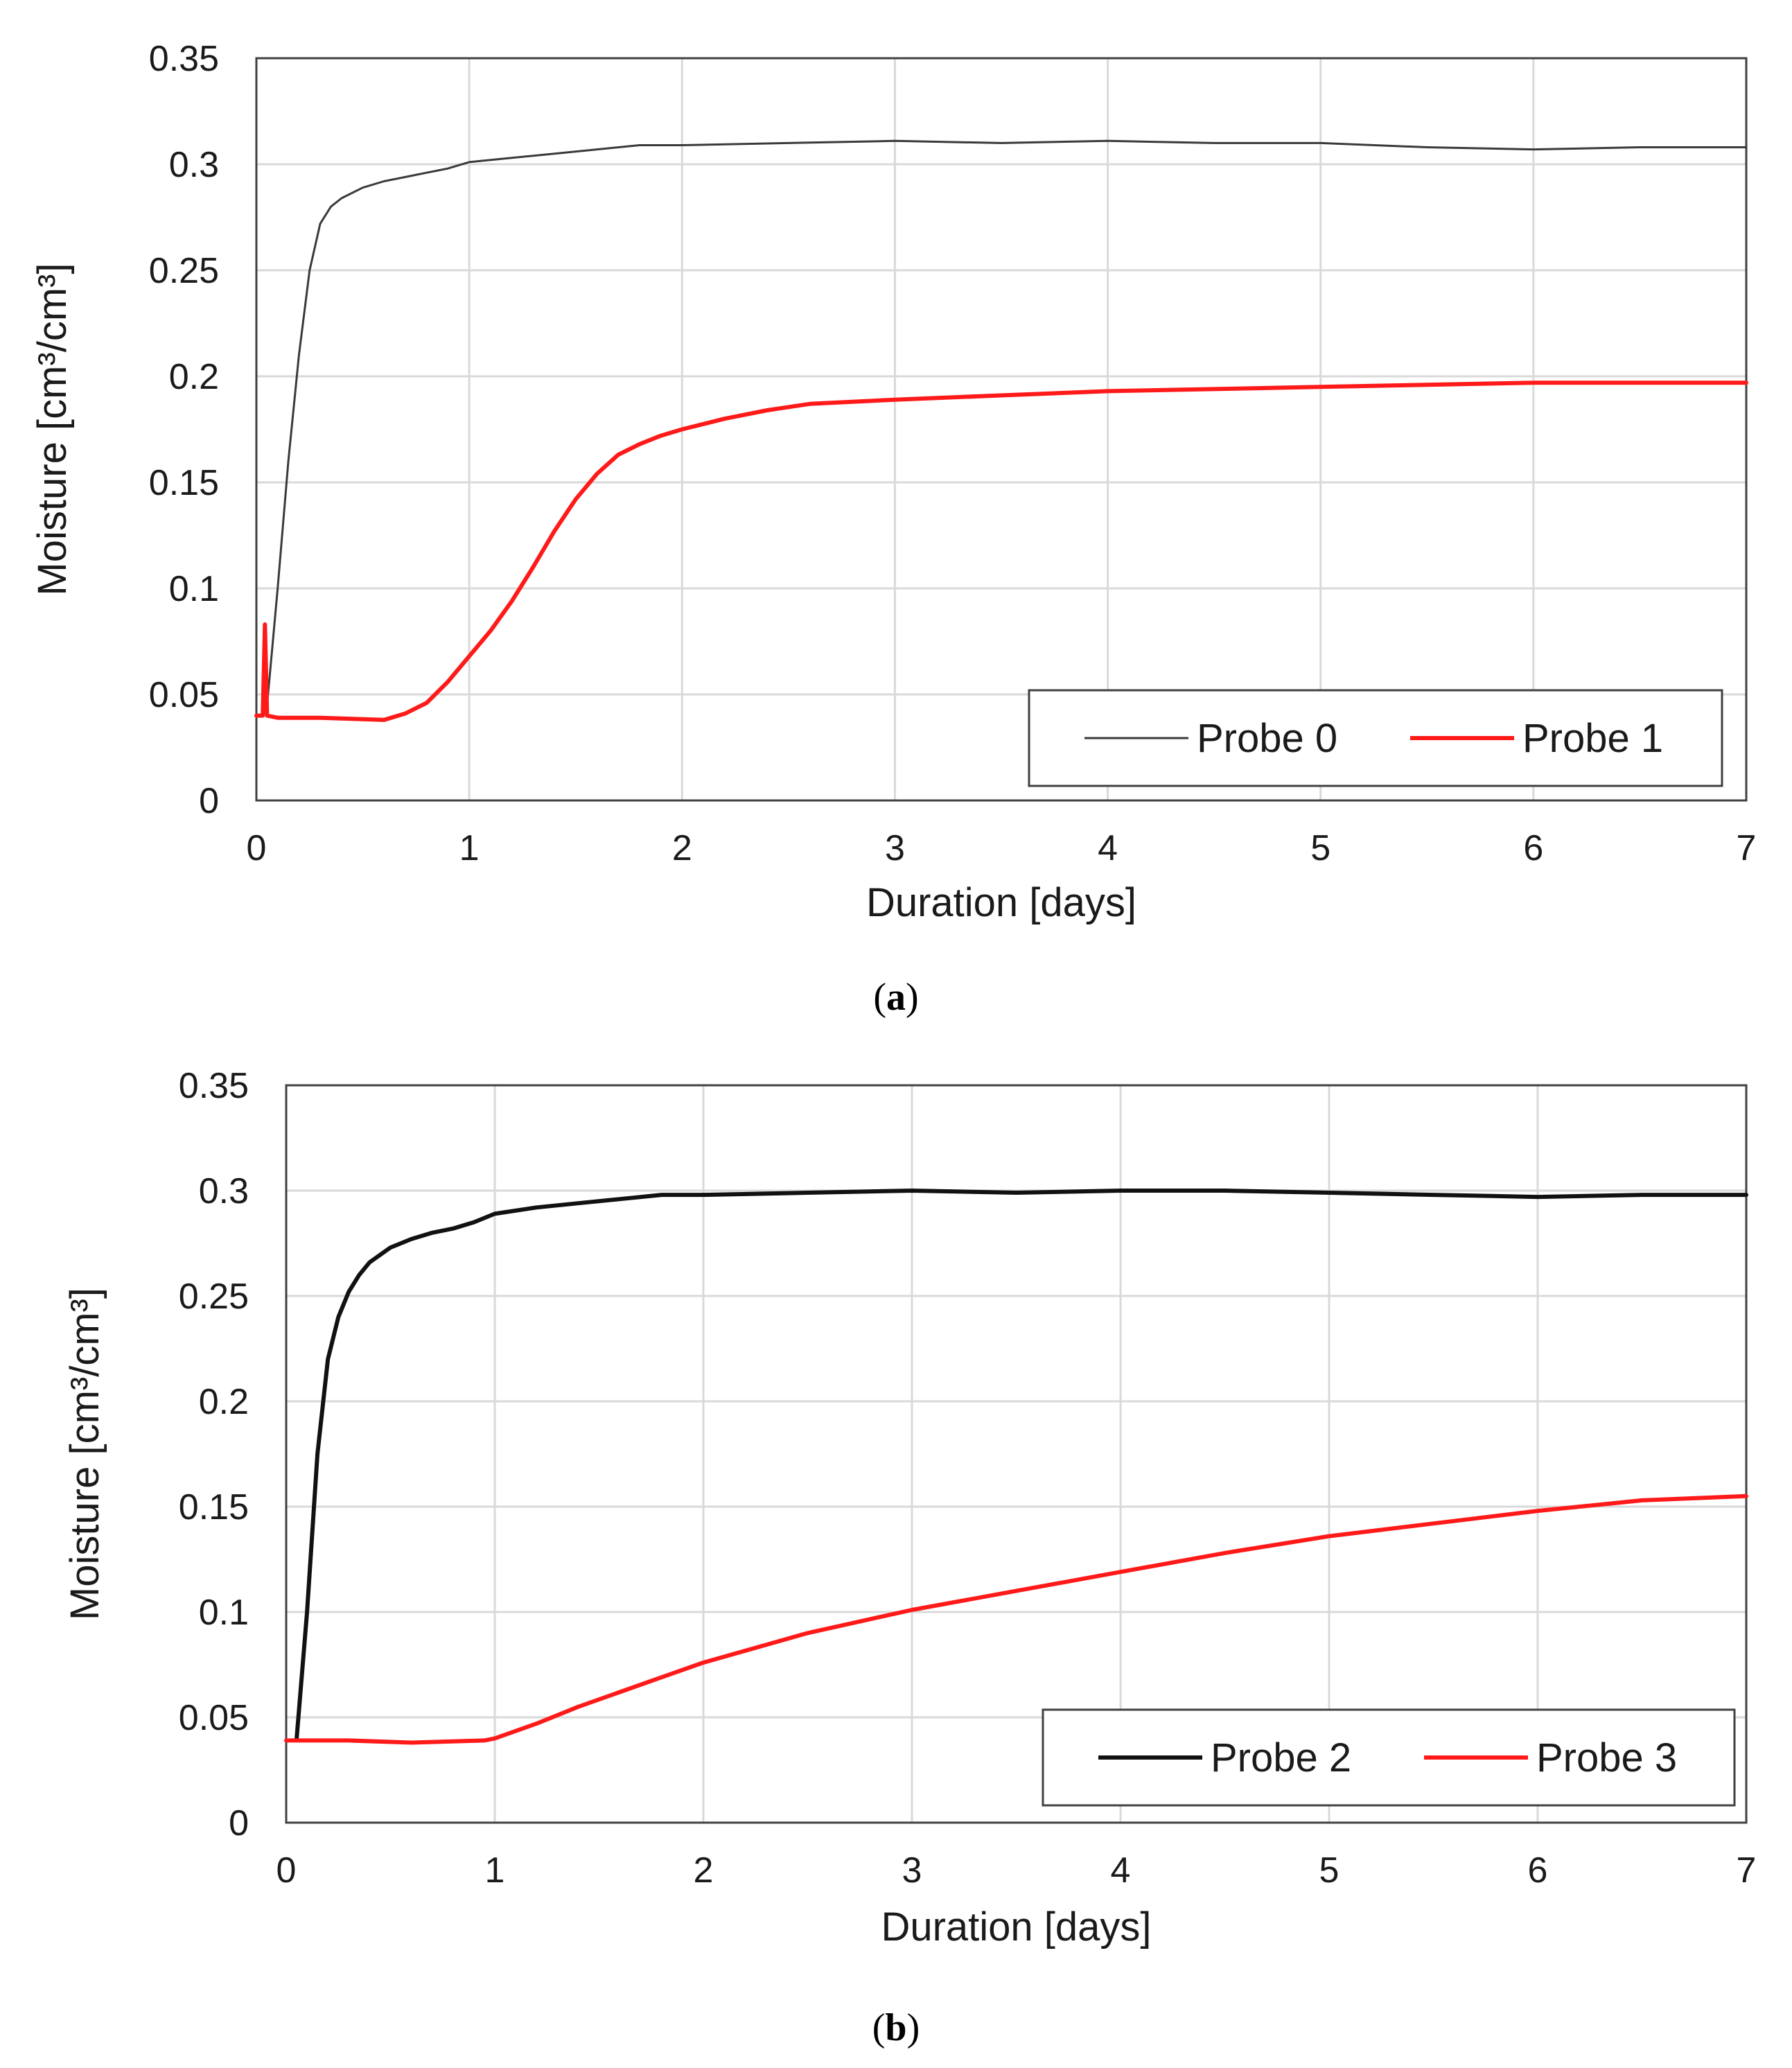 This screenshot has height=2068, width=1792. What do you see at coordinates (1281, 1757) in the screenshot?
I see `legend-label-probe-2: Probe 2` at bounding box center [1281, 1757].